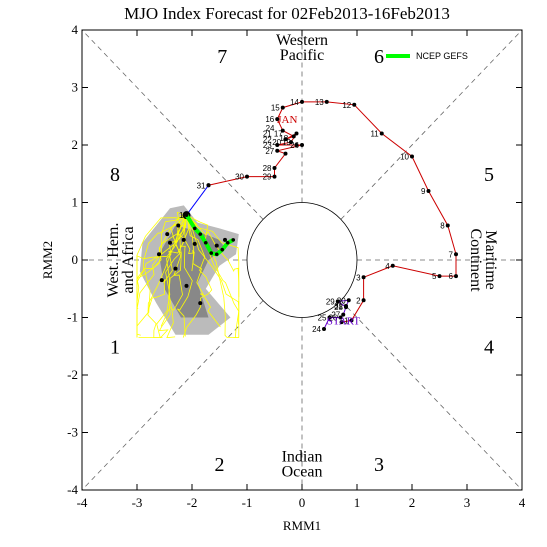 This screenshot has height=547, width=547. Describe the element at coordinates (302, 502) in the screenshot. I see `x-tick-label: 0` at that location.